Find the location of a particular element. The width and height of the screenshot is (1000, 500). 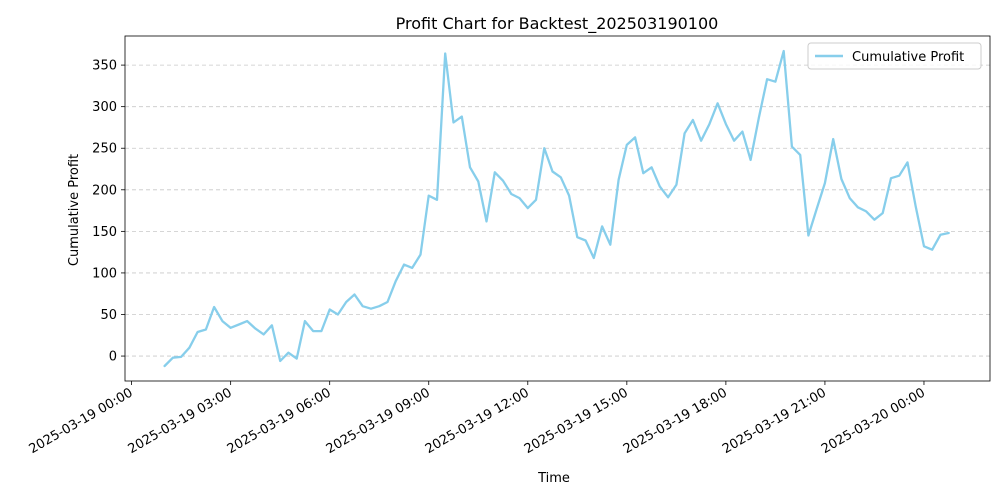

legend-label: Cumulative Profit is located at coordinates (908, 57).